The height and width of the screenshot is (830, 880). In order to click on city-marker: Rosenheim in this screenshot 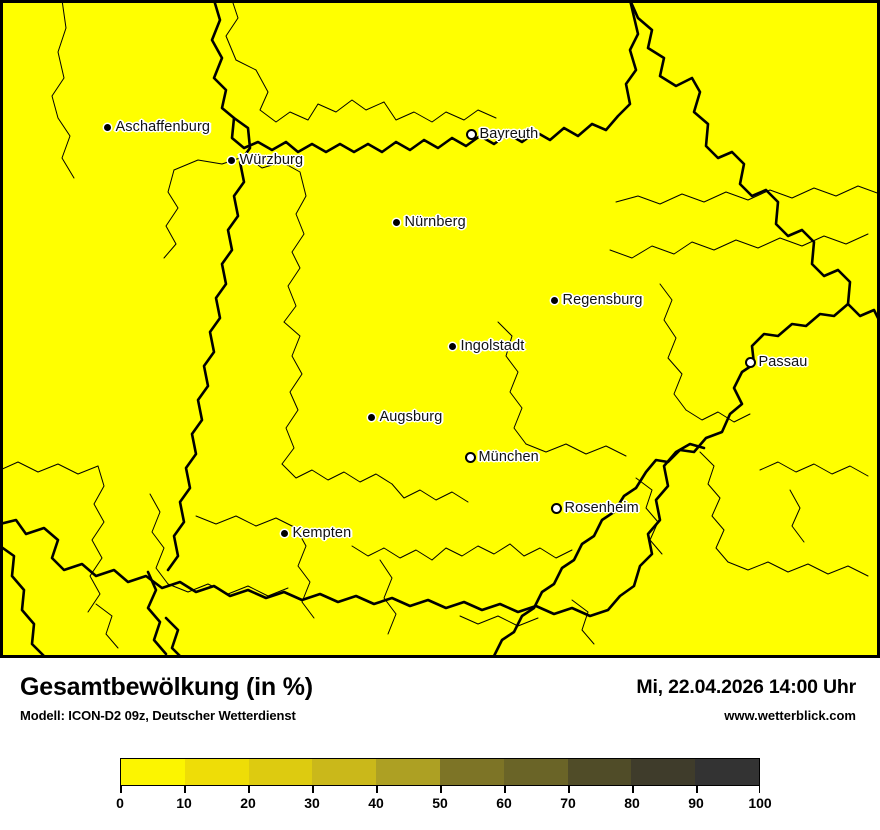, I will do `click(595, 508)`.